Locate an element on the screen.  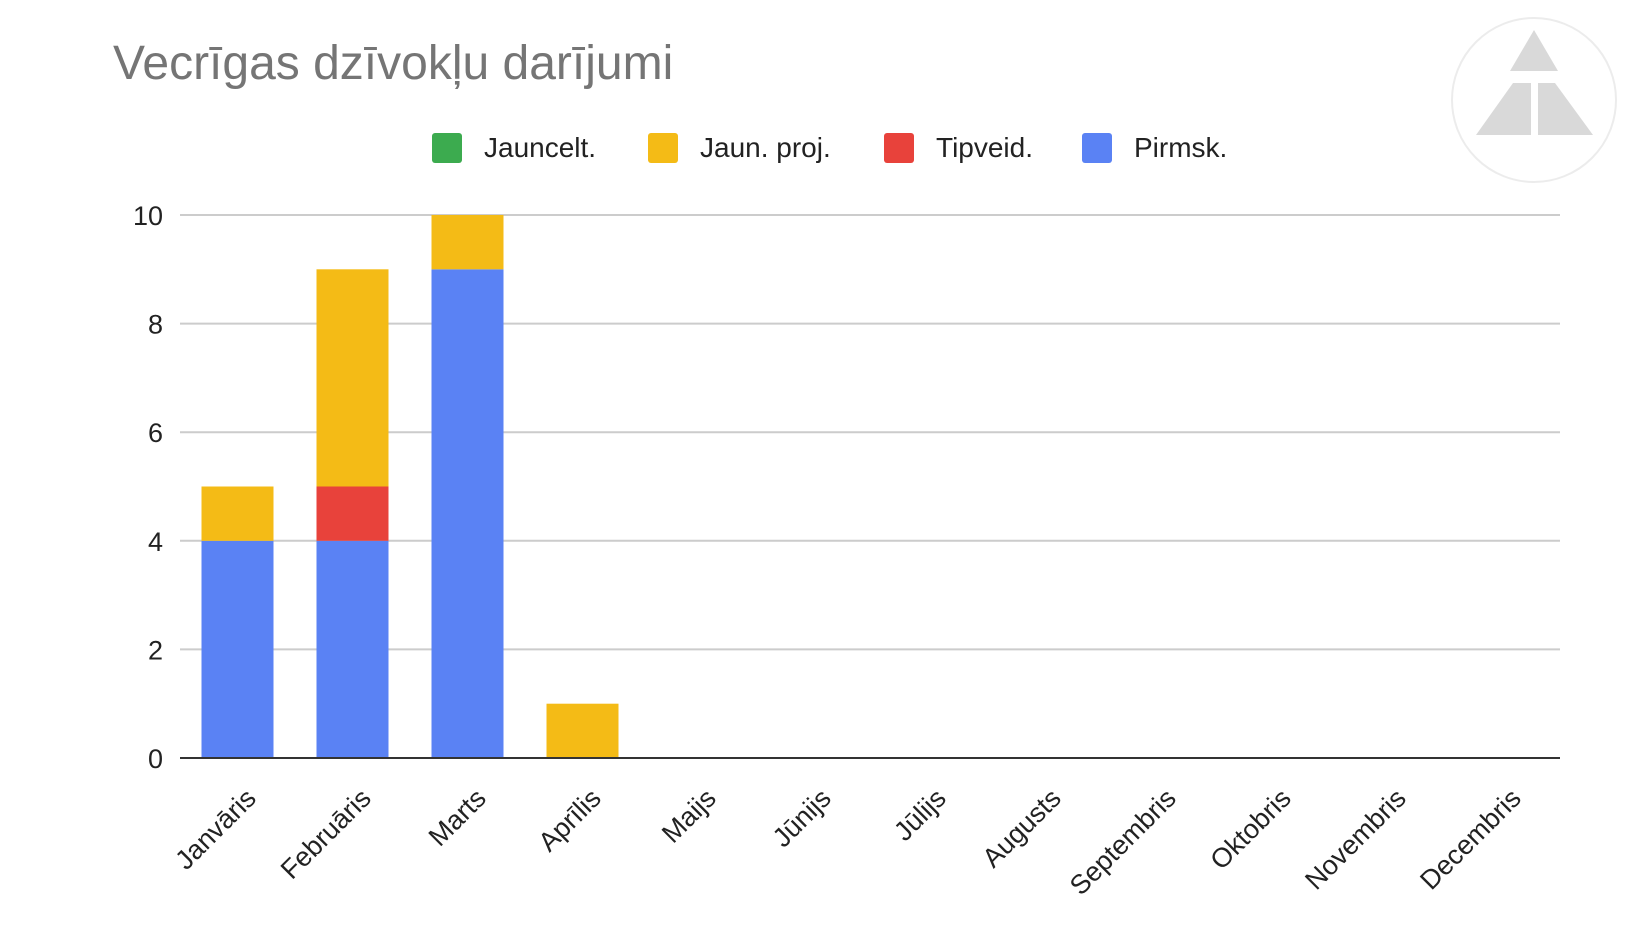
x-tick-label-julijs: Jūlijs is located at coordinates (920, 815).